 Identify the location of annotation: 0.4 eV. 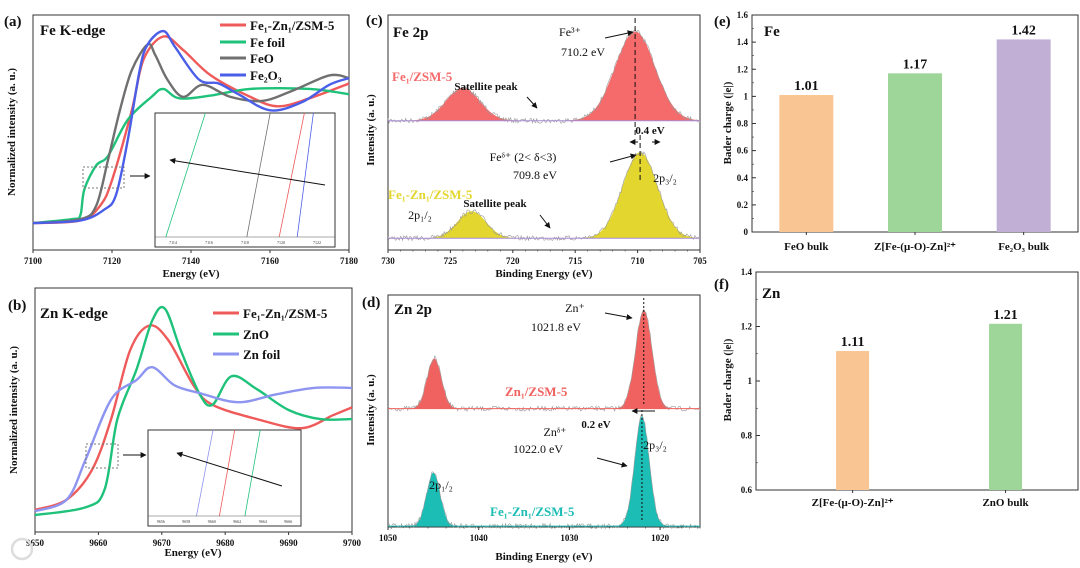
(649, 131).